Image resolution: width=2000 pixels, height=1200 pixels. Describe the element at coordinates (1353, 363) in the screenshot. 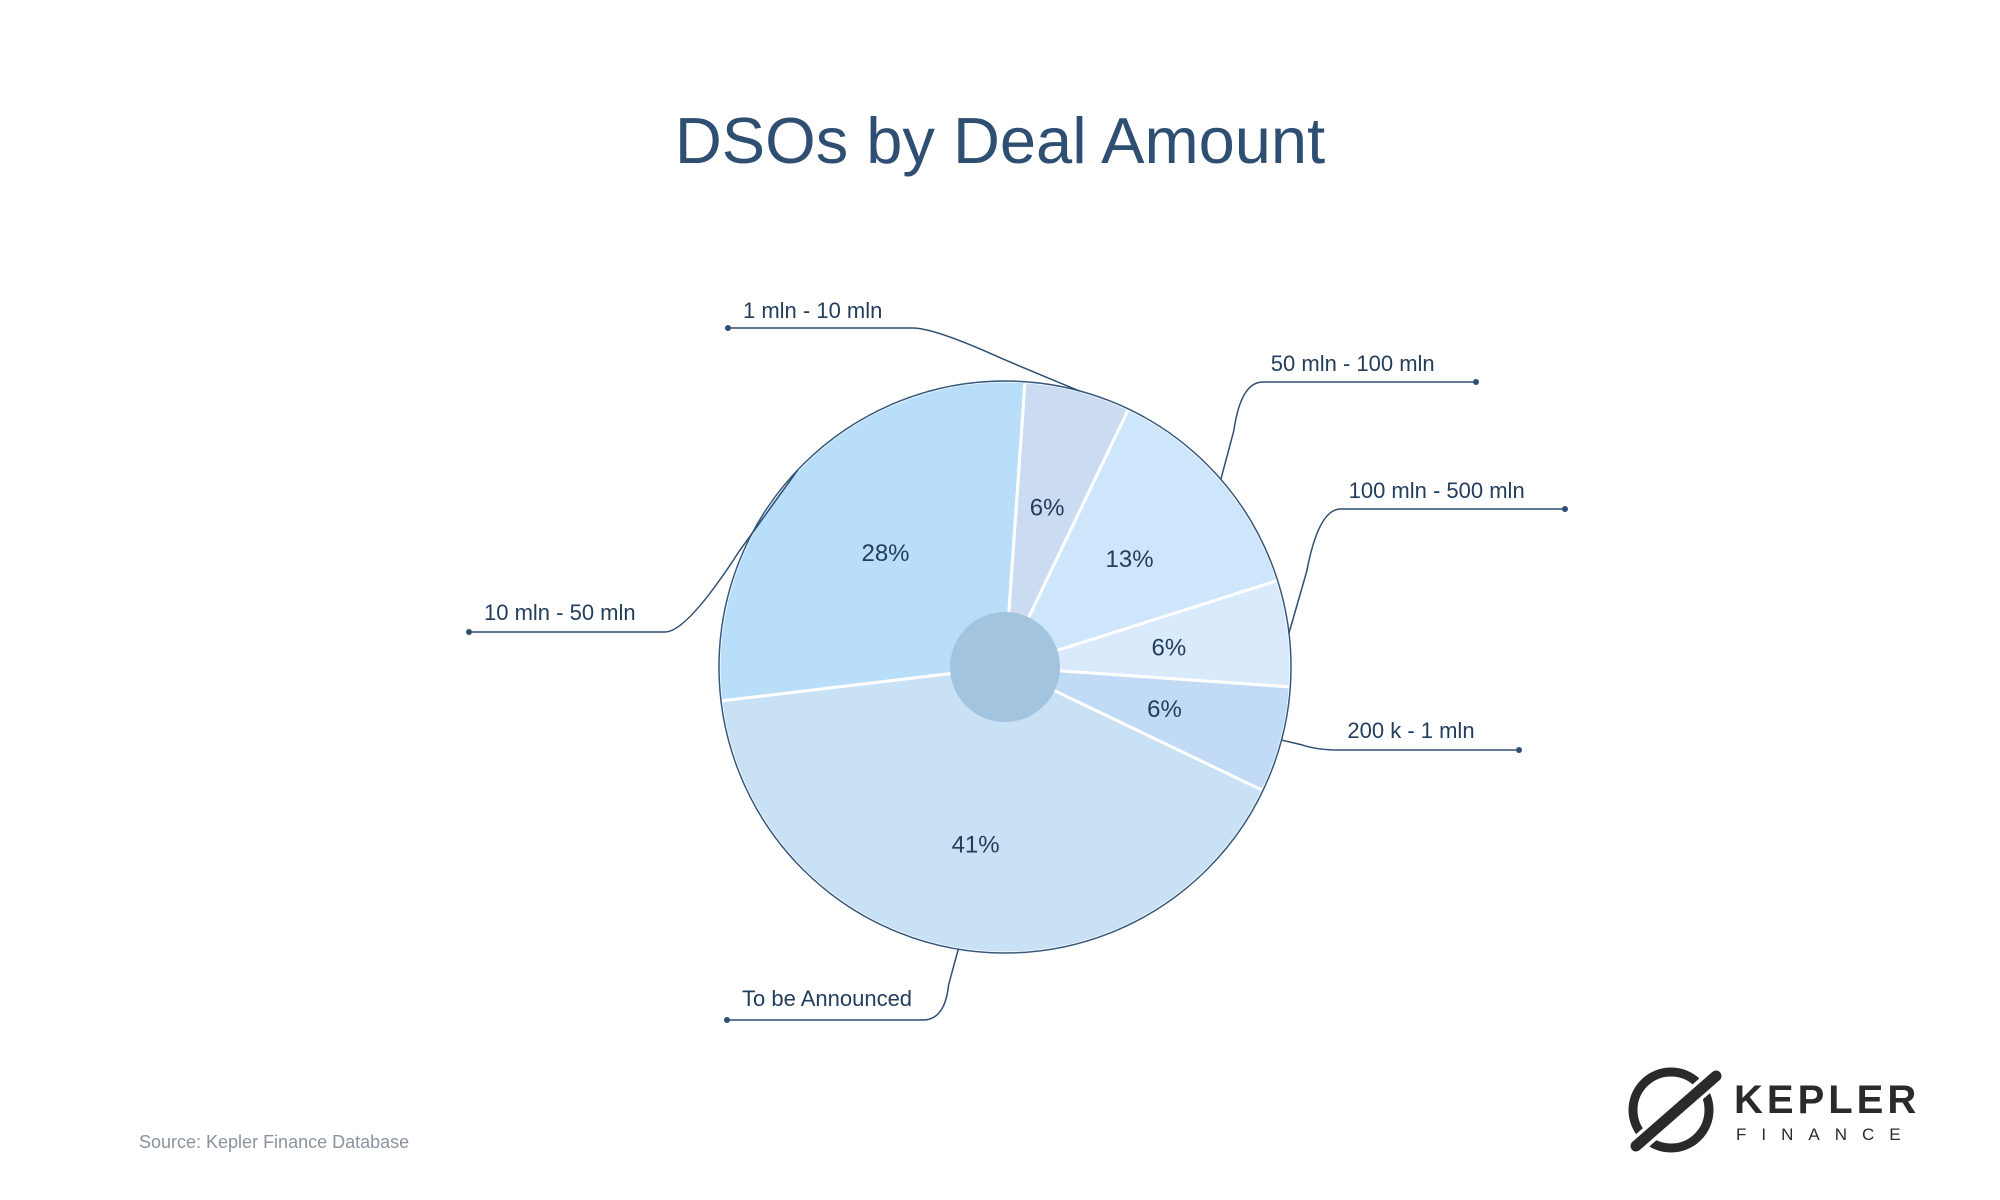

I see `category-label: 50 mln - 100 mln` at that location.